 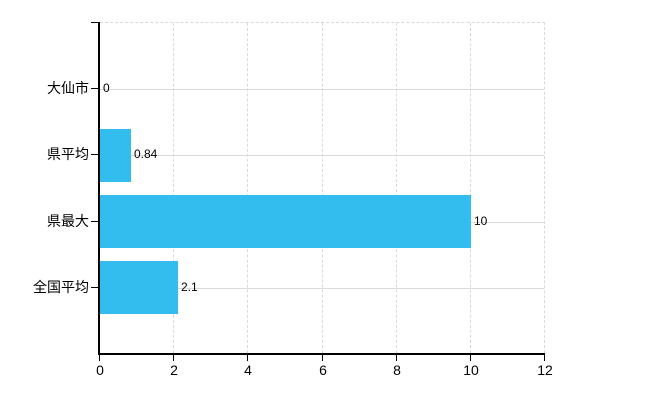 What do you see at coordinates (174, 370) in the screenshot?
I see `x-tick-label: 2` at bounding box center [174, 370].